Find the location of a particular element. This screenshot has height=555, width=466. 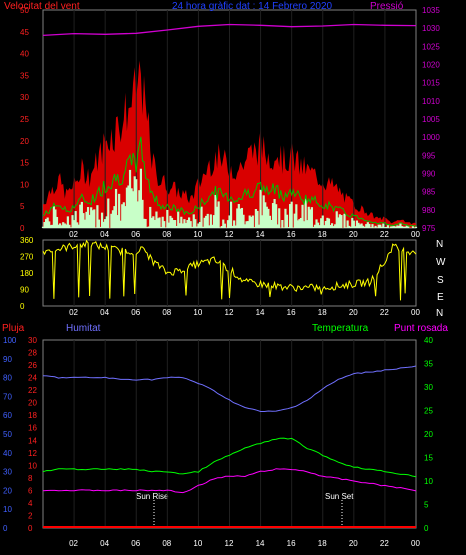

humidity-scale-tick-24: 24 is located at coordinates (32, 378).